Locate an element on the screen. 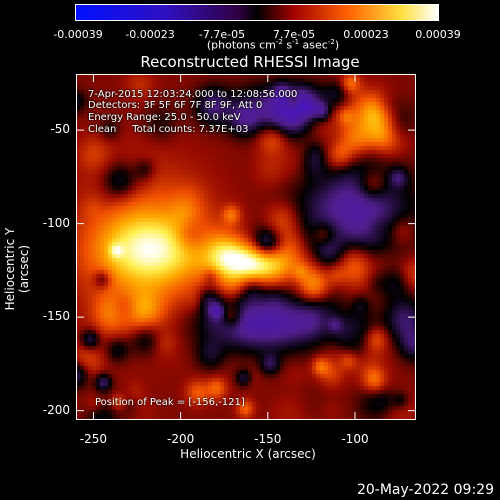 Image resolution: width=500 pixels, height=500 pixels. annotation-method: Clean Total counts: 7.37E+03 is located at coordinates (168, 129).